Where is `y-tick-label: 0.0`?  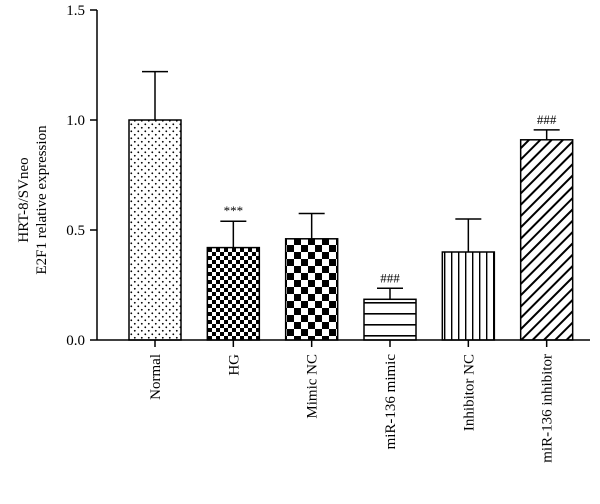
y-tick-label: 0.0 is located at coordinates (75, 341).